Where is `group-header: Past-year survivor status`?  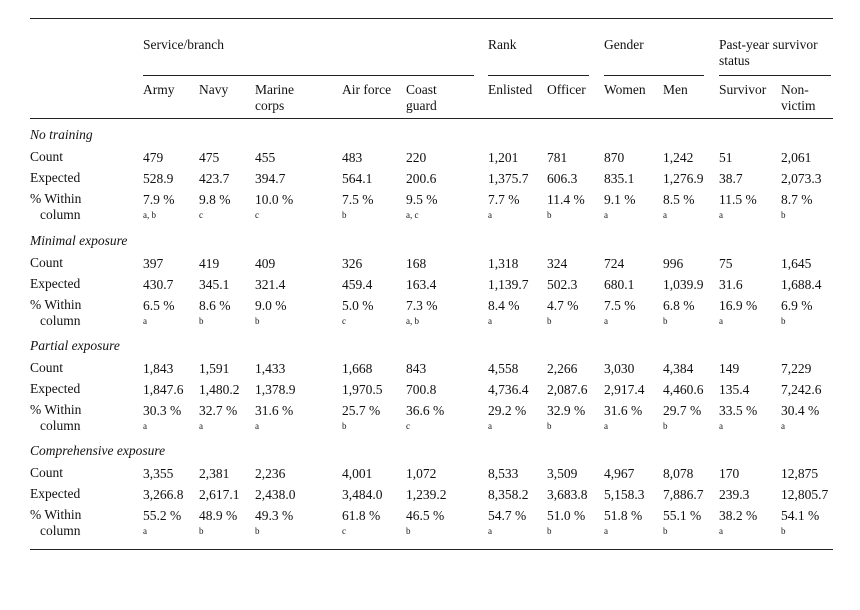 group-header: Past-year survivor status is located at coordinates (768, 52).